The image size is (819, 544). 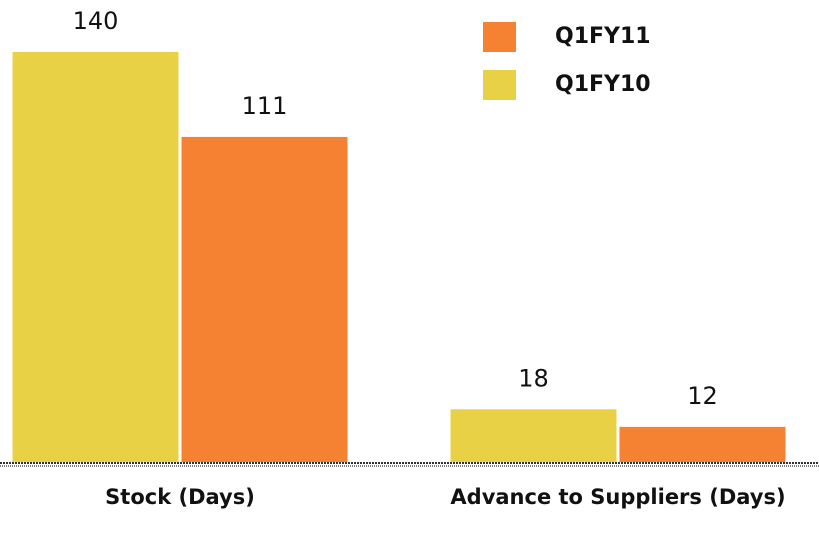 I want to click on value-label: 18, so click(x=533, y=378).